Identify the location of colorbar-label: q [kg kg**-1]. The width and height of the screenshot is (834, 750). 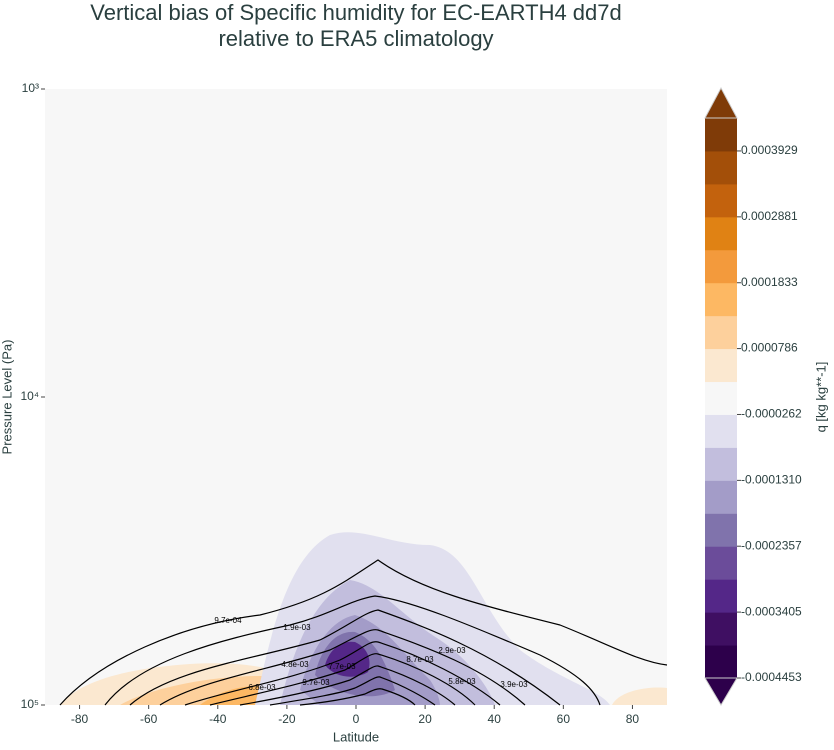
(820, 397).